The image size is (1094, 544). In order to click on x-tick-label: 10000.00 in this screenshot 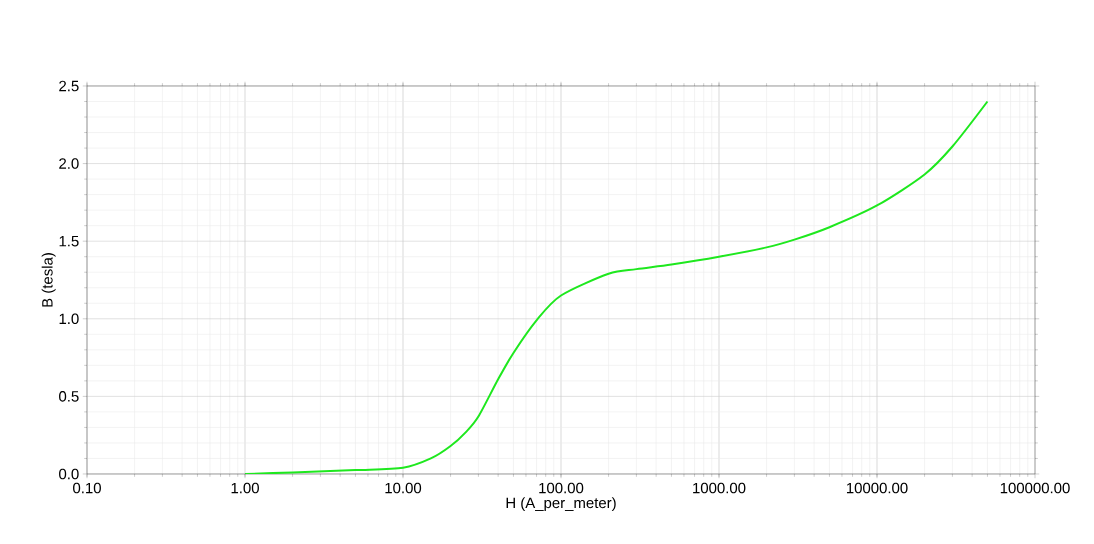, I will do `click(877, 488)`.